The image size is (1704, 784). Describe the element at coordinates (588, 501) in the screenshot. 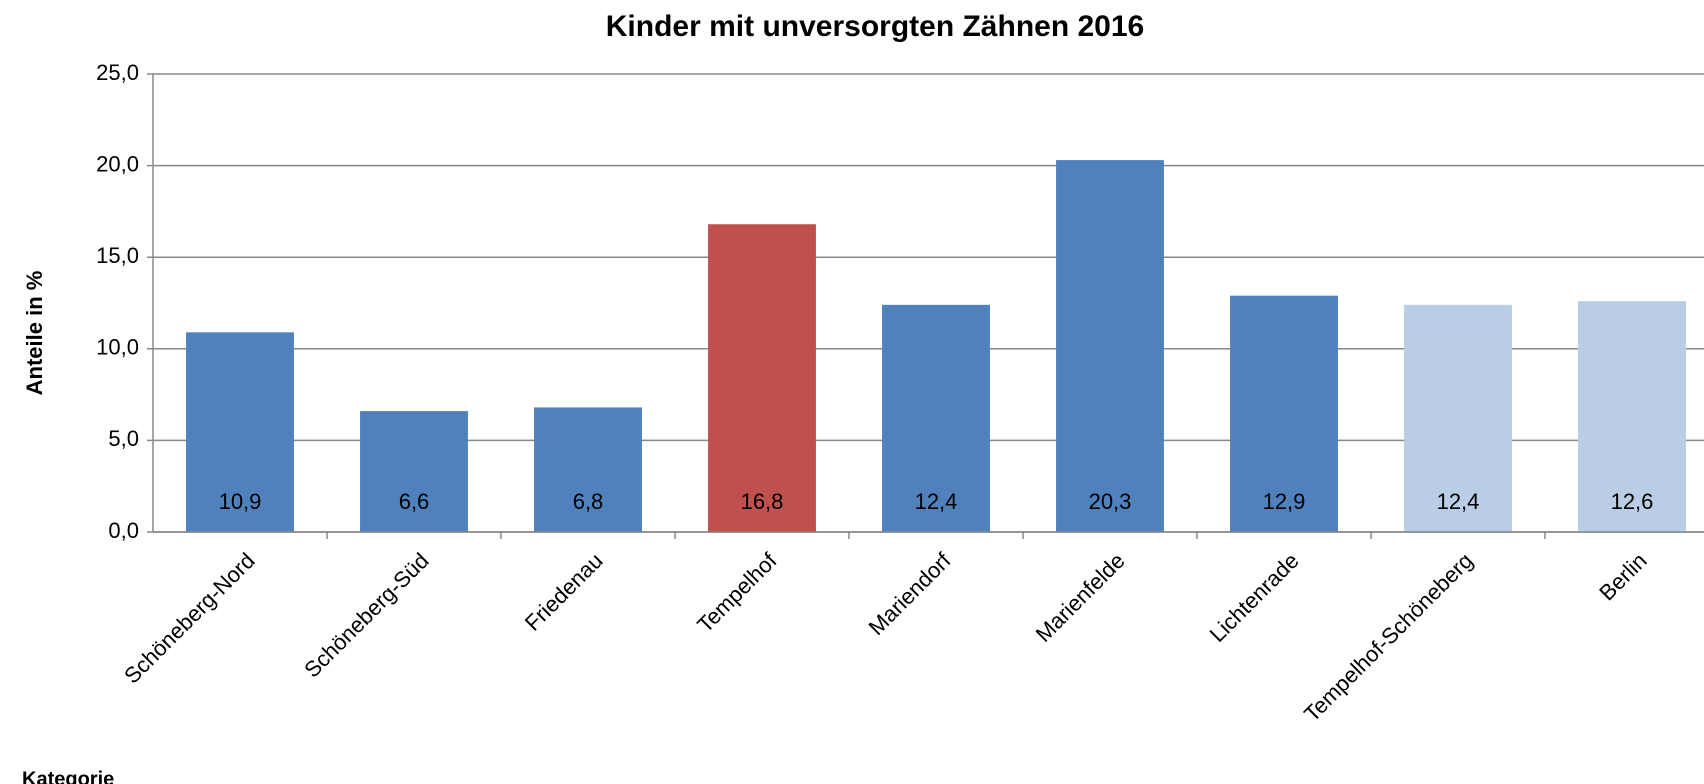

I see `data-label: 6,8` at that location.